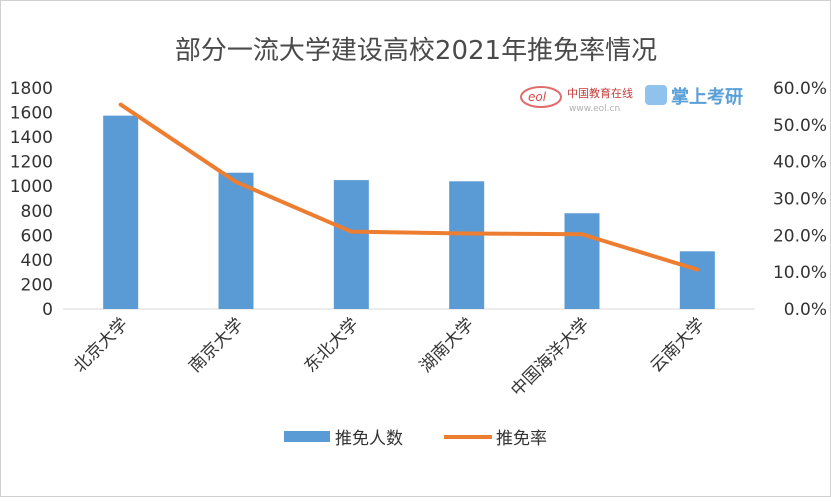 This screenshot has width=831, height=502. What do you see at coordinates (31, 163) in the screenshot?
I see `y-left-tick-label: 1200` at bounding box center [31, 163].